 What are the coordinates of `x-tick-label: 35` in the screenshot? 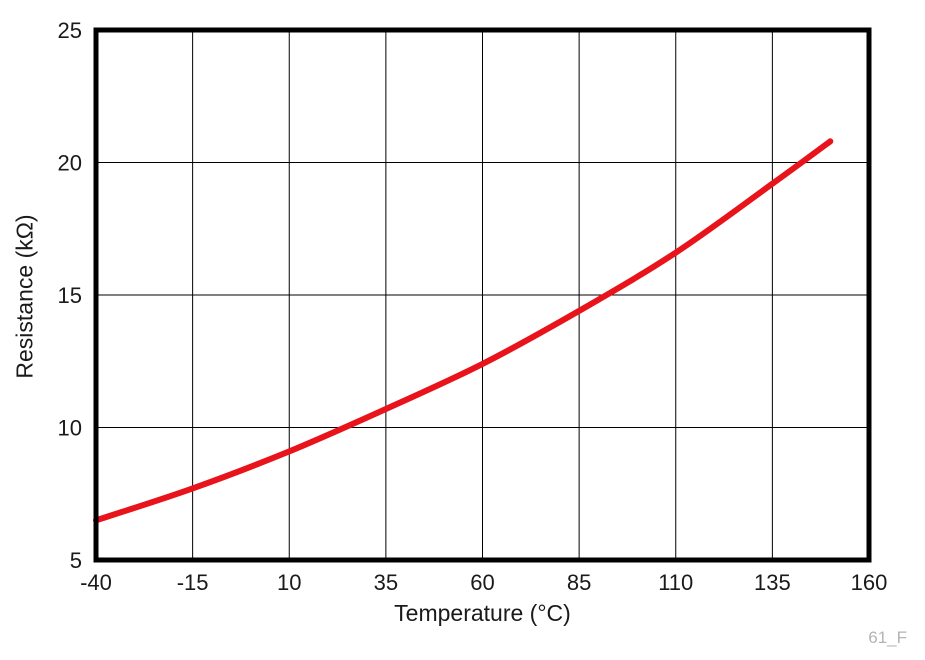 It's located at (386, 582).